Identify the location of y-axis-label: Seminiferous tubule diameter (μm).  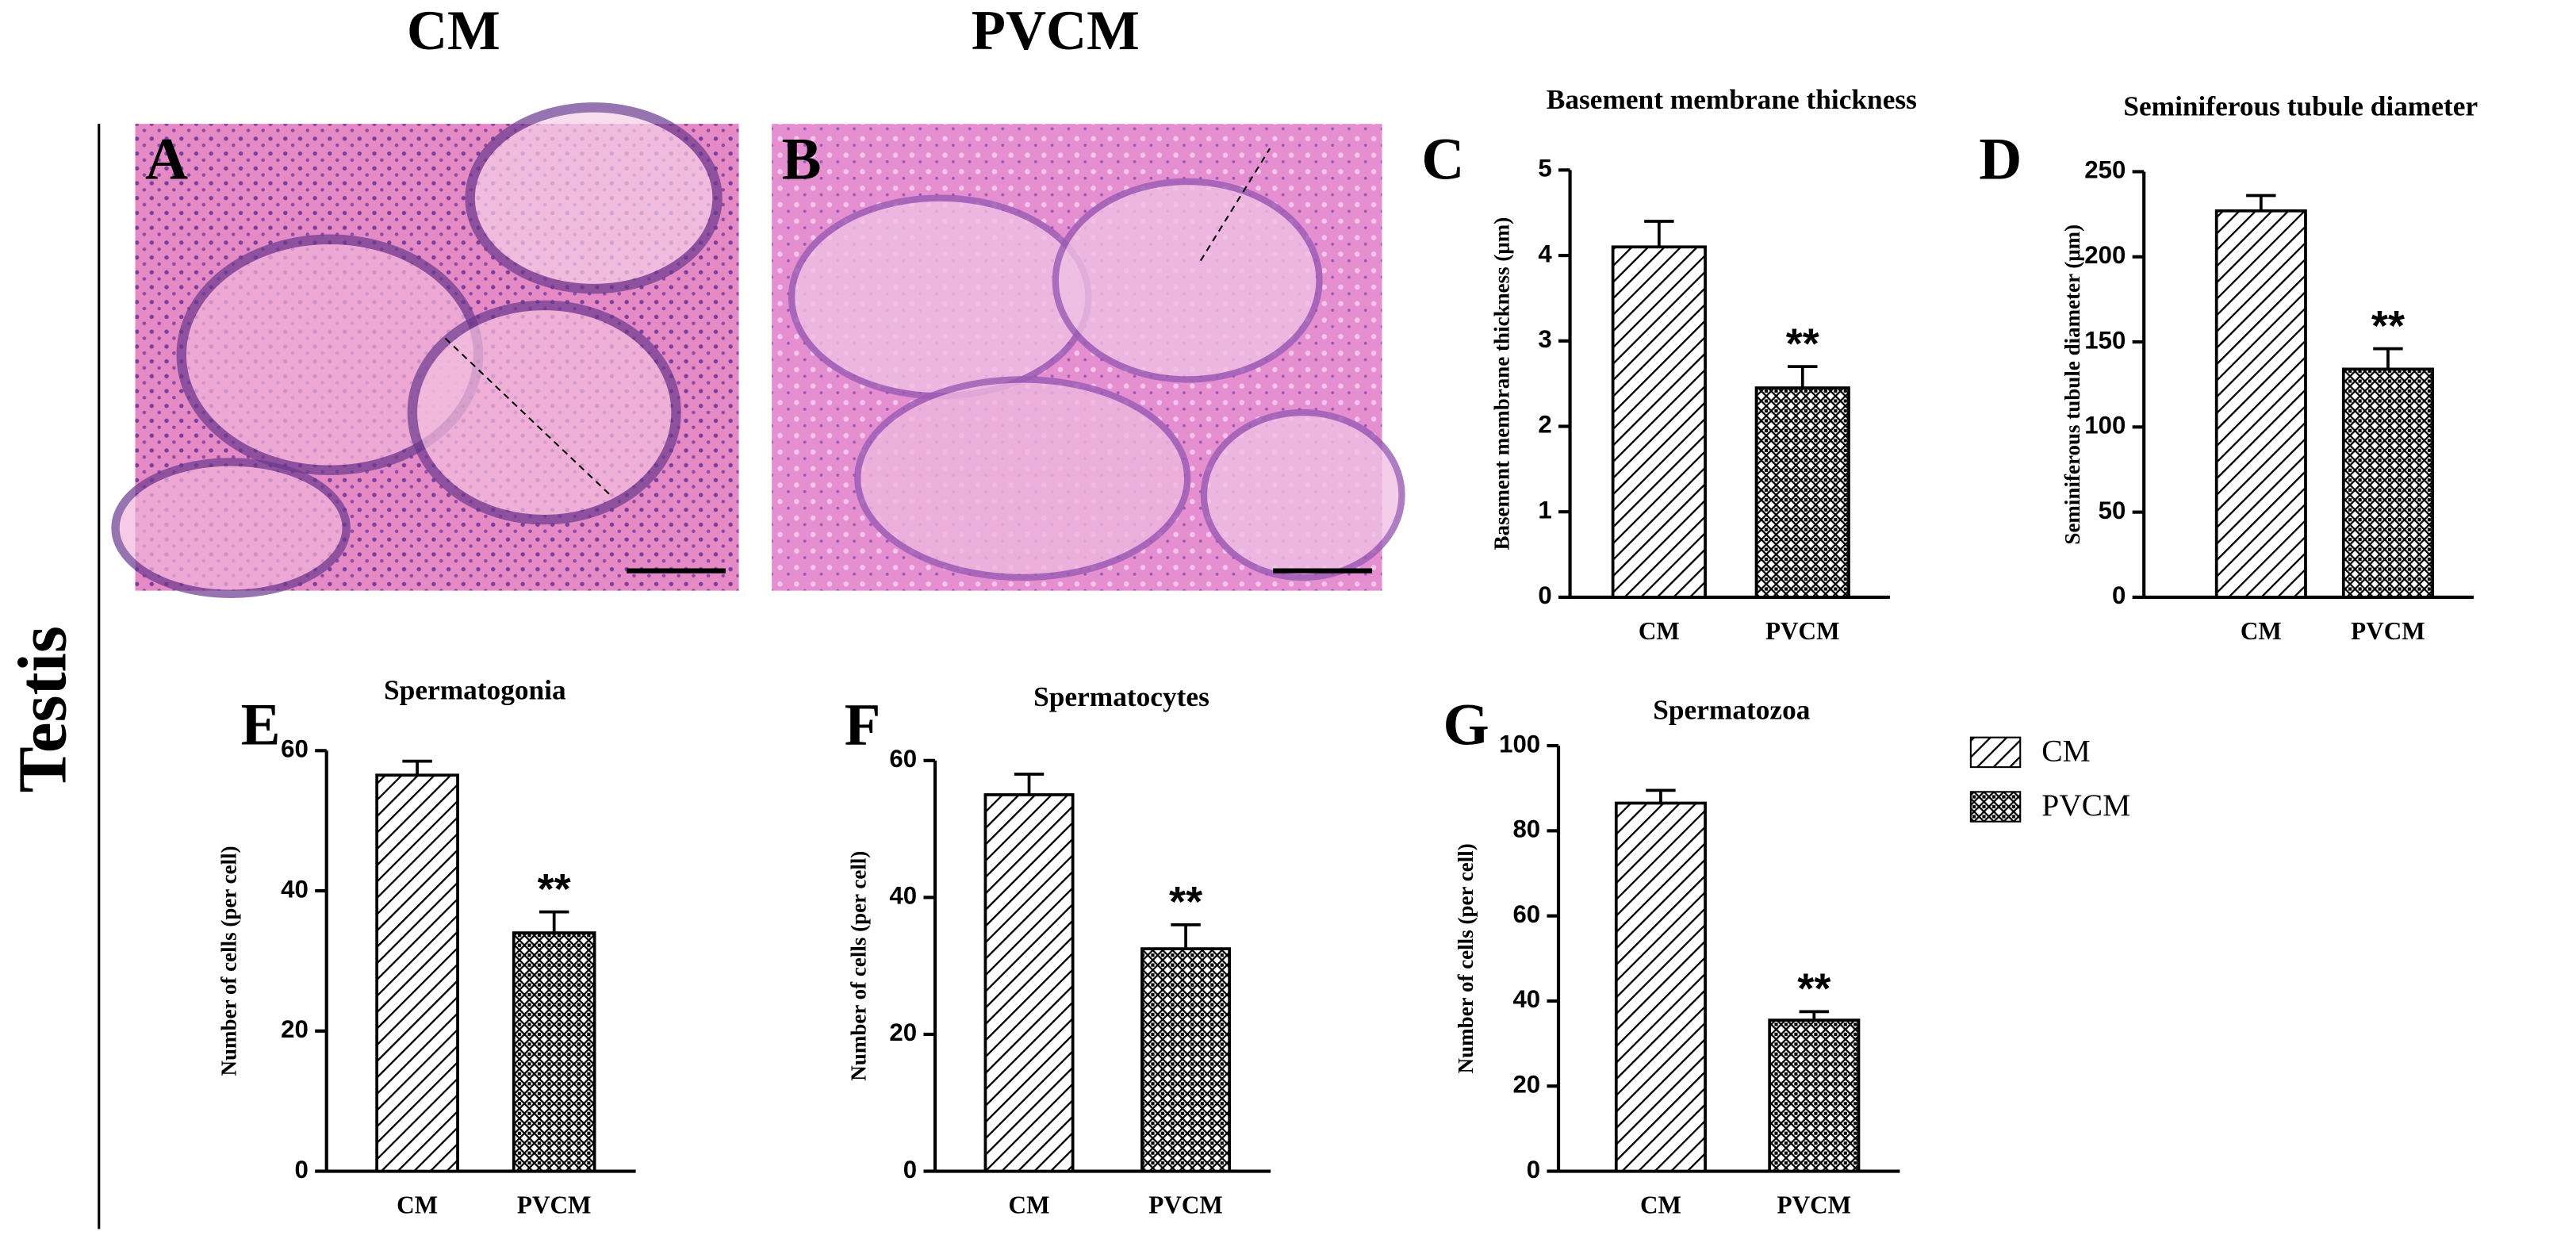
(2072, 384).